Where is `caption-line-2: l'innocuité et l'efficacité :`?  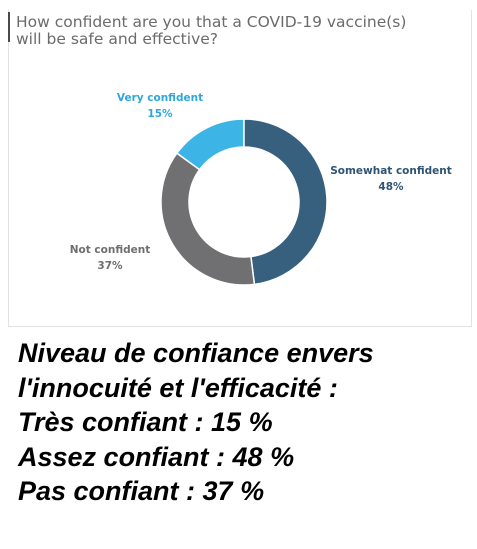 caption-line-2: l'innocuité et l'efficacité : is located at coordinates (178, 387).